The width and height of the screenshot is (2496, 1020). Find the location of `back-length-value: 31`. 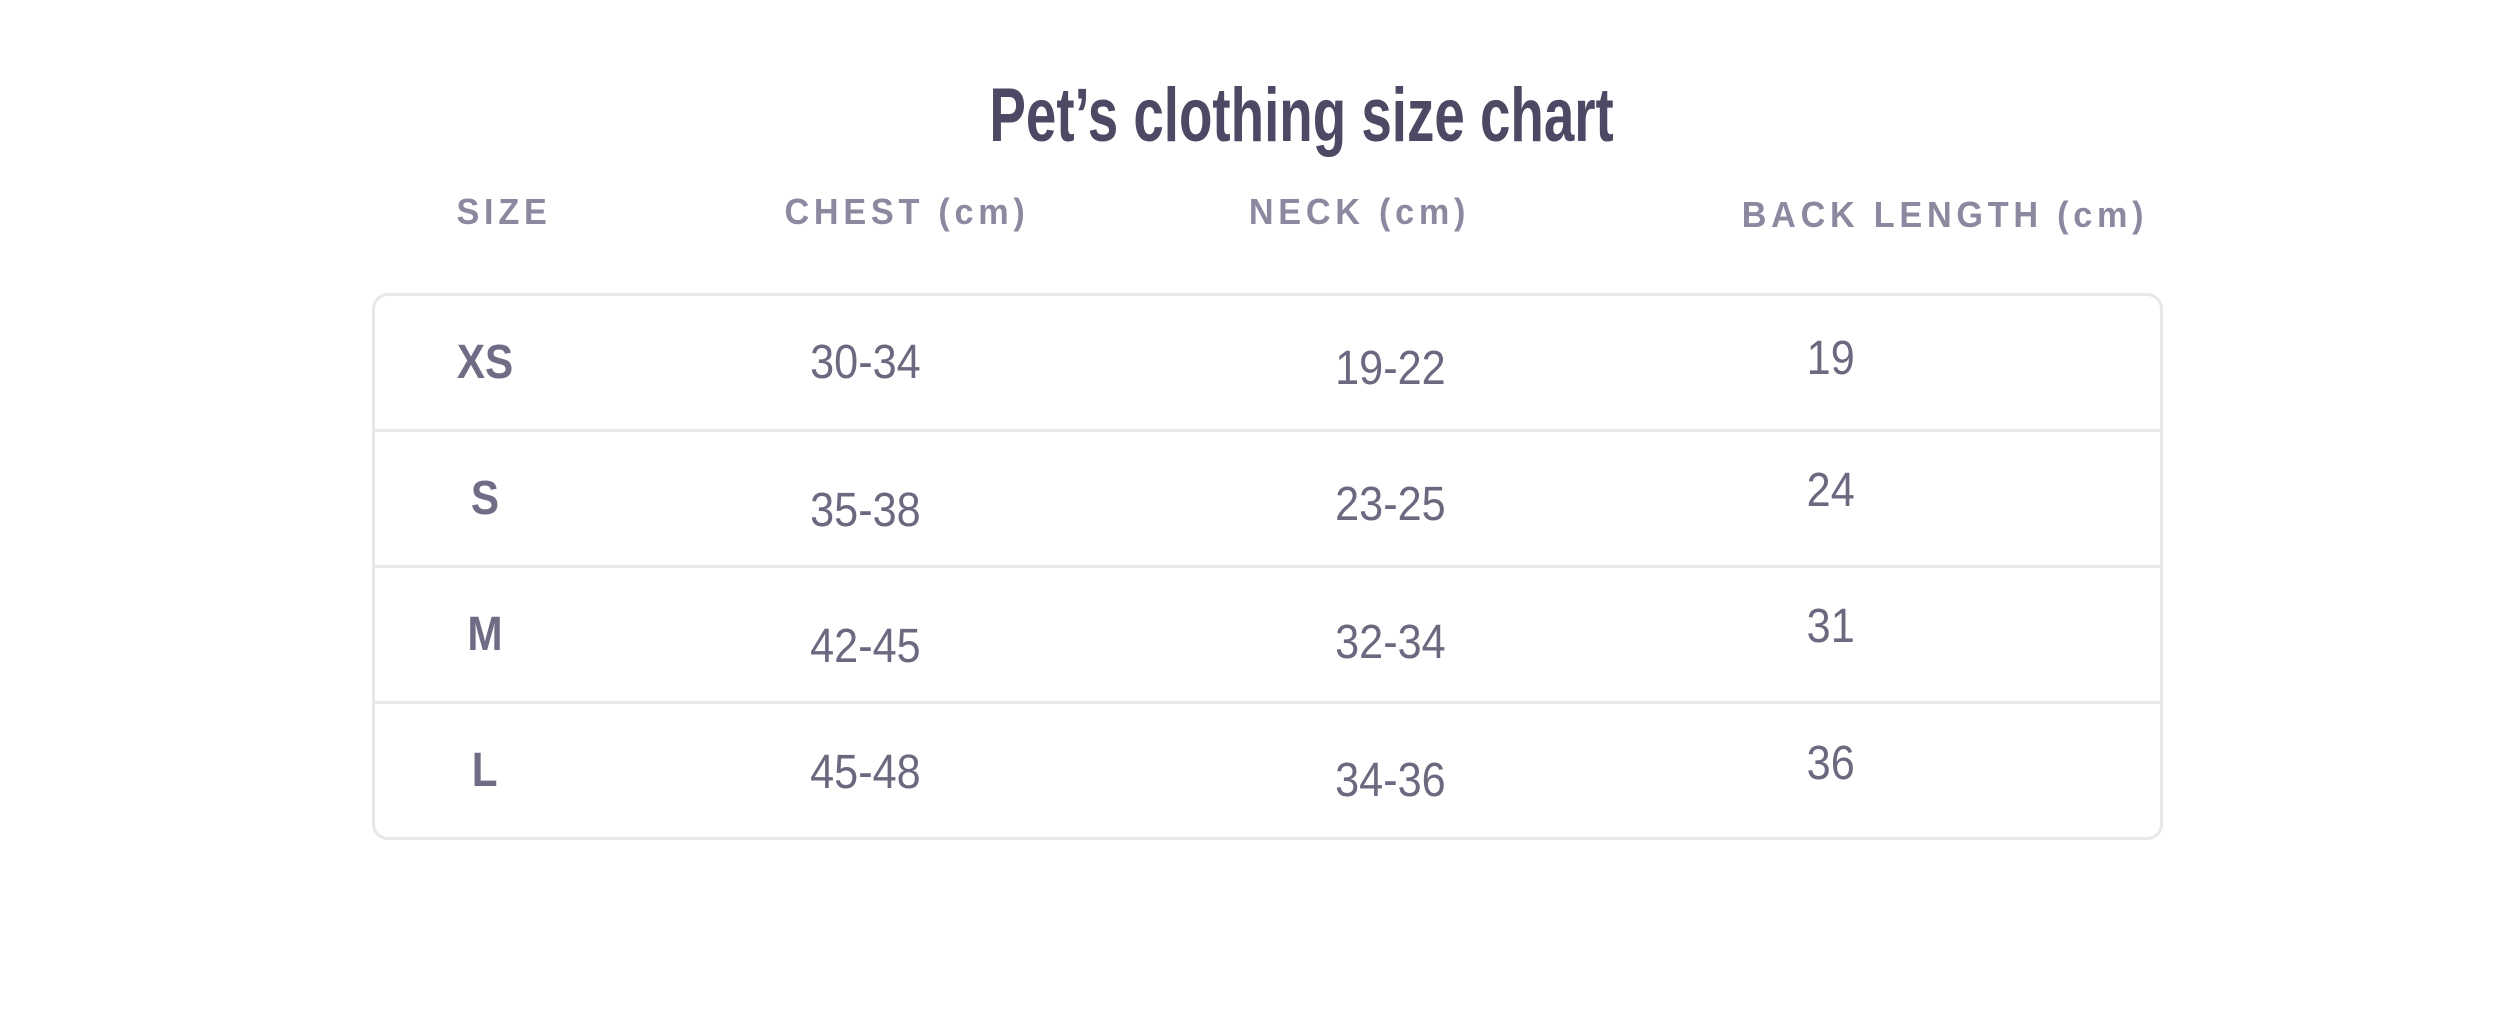

back-length-value: 31 is located at coordinates (1830, 626).